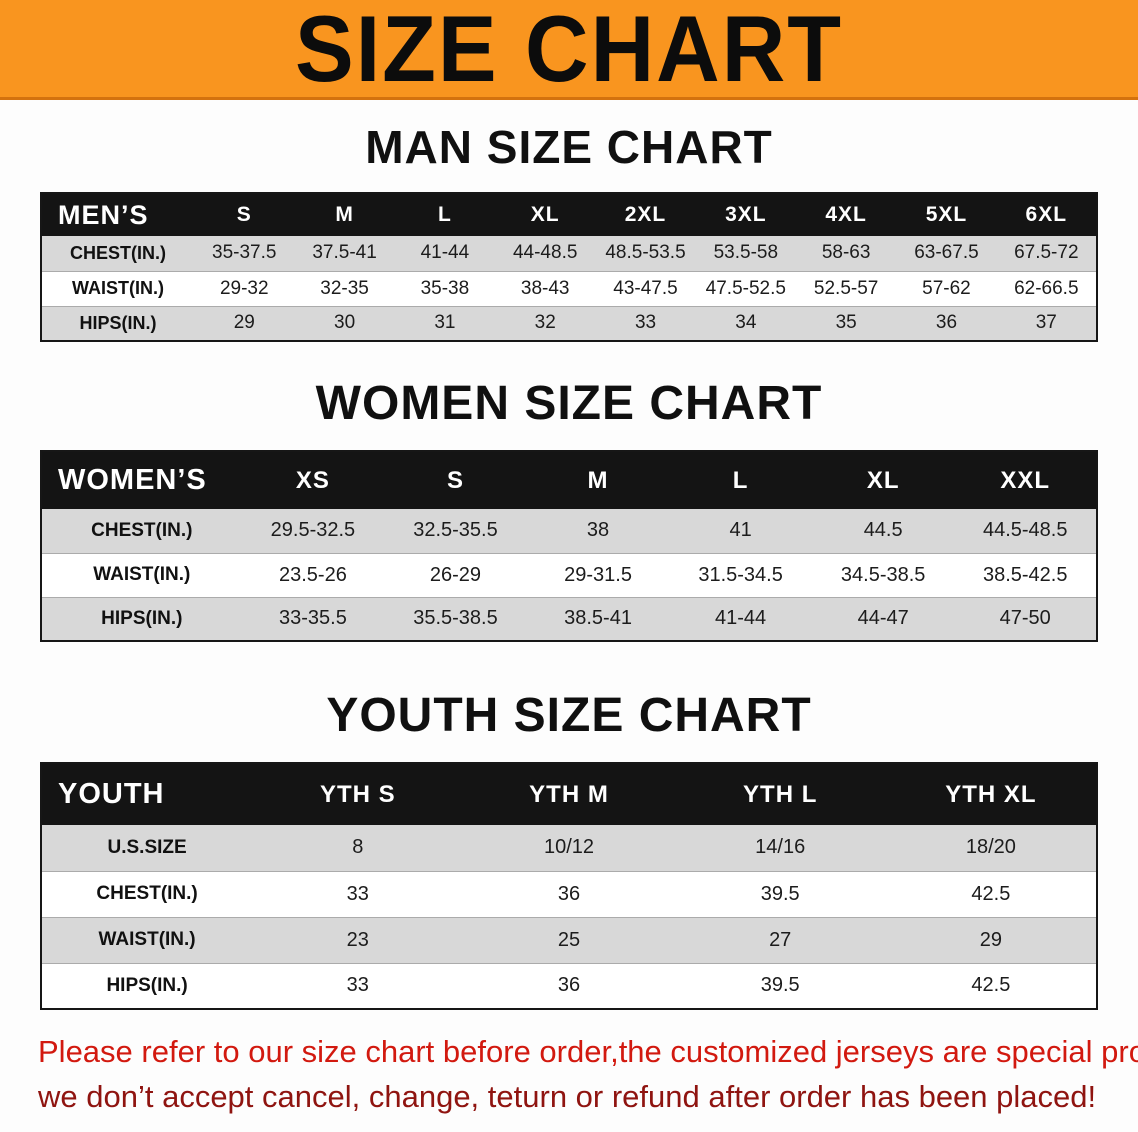  What do you see at coordinates (883, 574) in the screenshot?
I see `measurement-value: 34.5-38.5` at bounding box center [883, 574].